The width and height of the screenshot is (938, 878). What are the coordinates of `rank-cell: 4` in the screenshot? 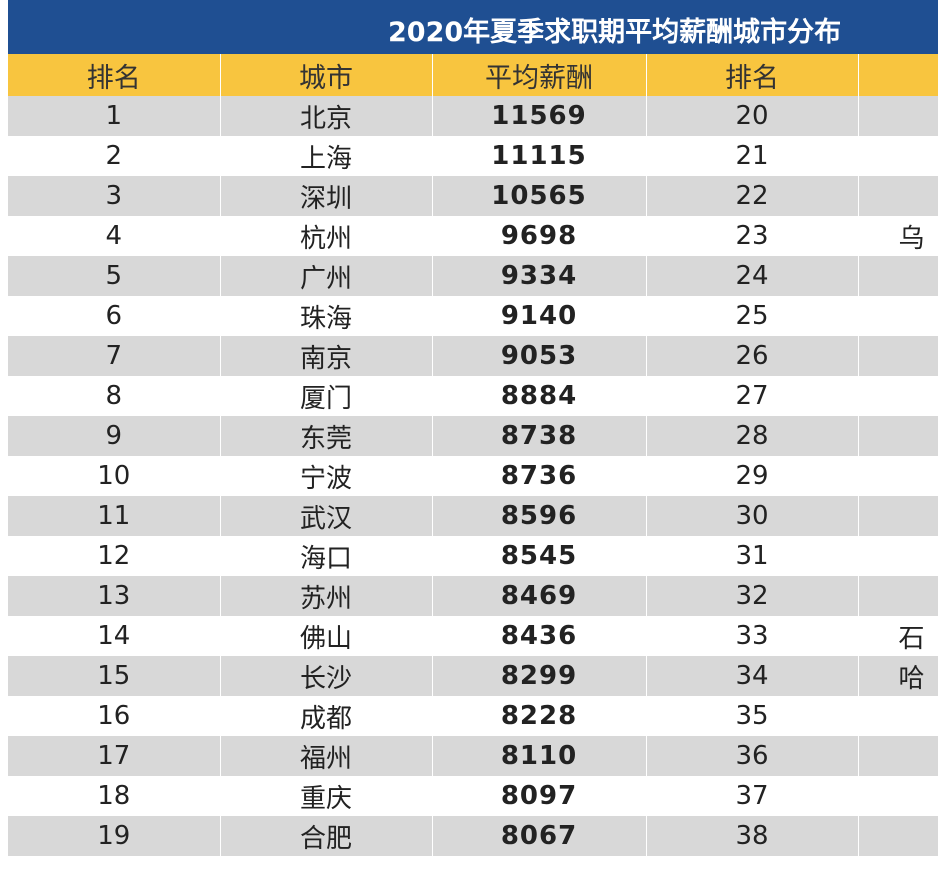 It's located at (114, 236).